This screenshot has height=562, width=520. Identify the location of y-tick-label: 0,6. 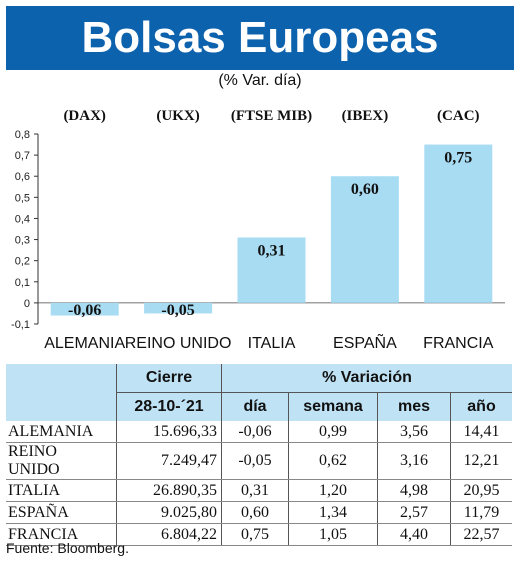
(22, 177).